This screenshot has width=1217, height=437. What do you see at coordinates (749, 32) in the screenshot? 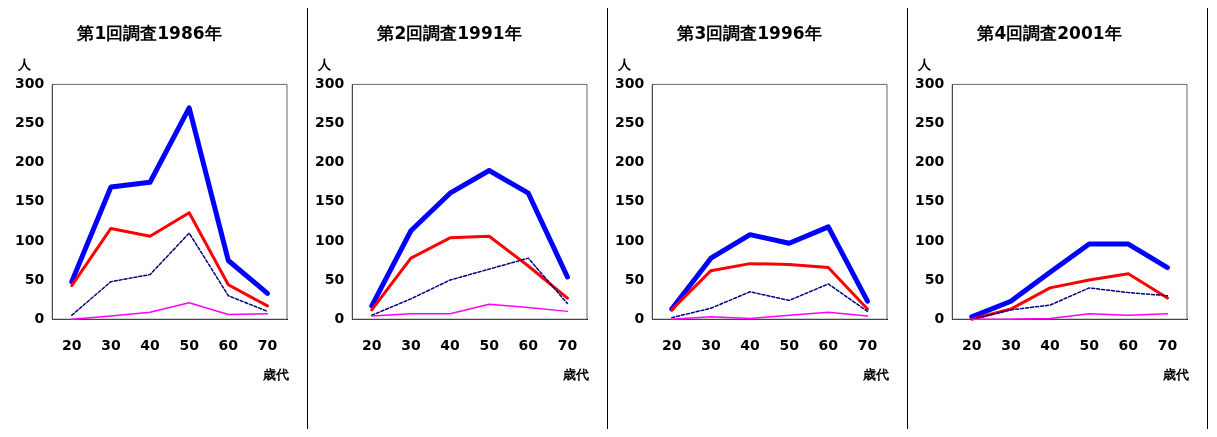
I see `chart-title: 第3回調査1996年` at bounding box center [749, 32].